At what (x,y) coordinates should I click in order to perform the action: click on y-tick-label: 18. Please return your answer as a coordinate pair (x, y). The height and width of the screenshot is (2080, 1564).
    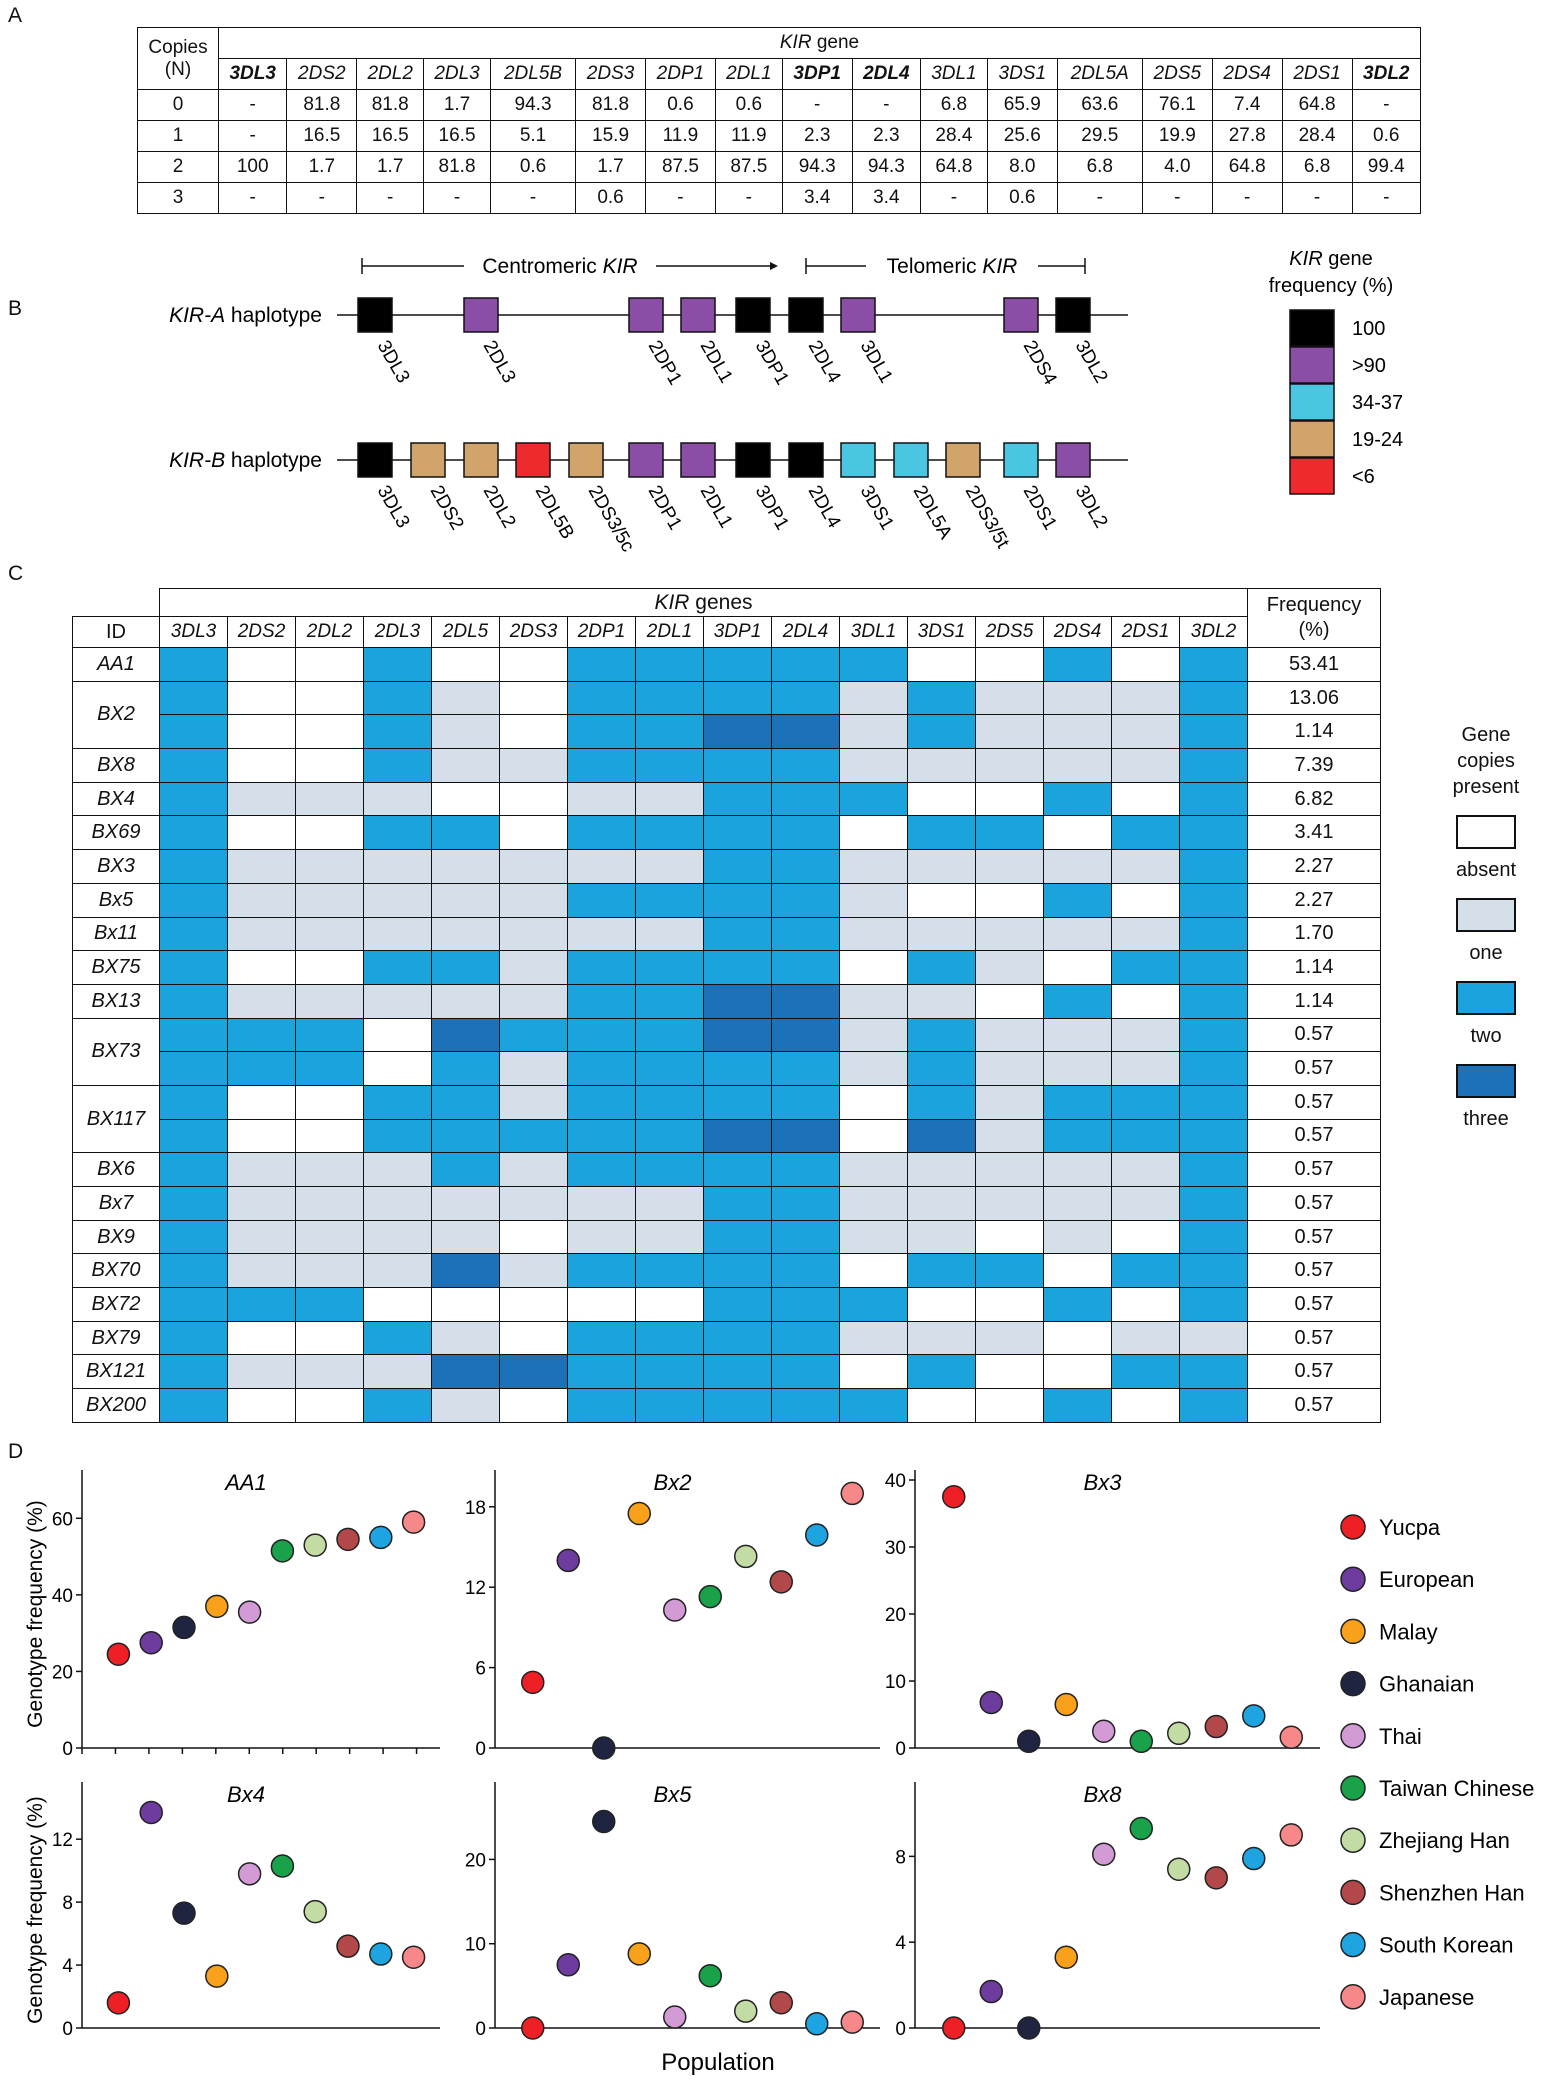
    Looking at the image, I should click on (475, 1508).